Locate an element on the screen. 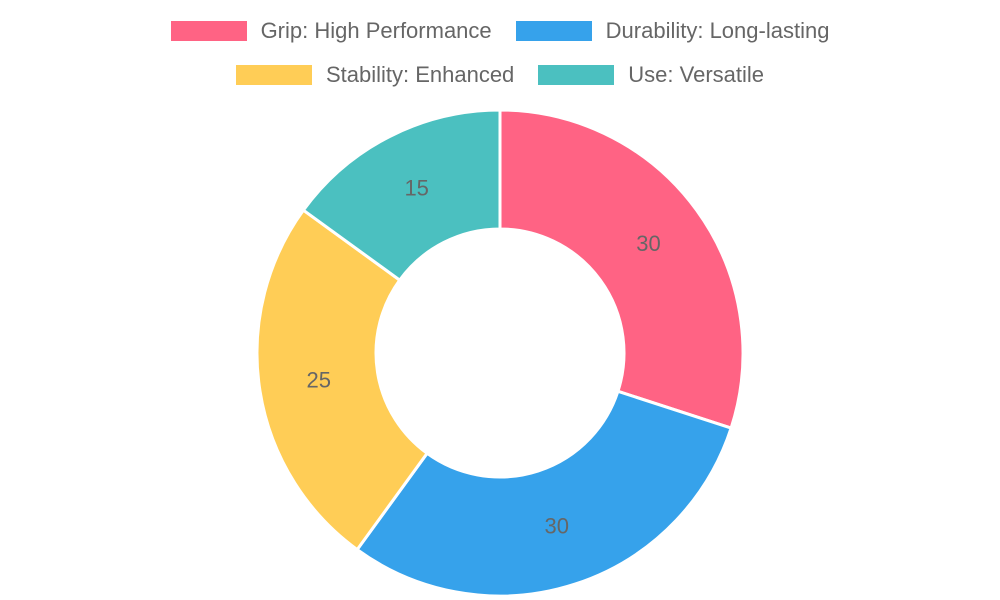 Image resolution: width=1000 pixels, height=600 pixels. legend-label: Durability: Long-lasting is located at coordinates (717, 30).